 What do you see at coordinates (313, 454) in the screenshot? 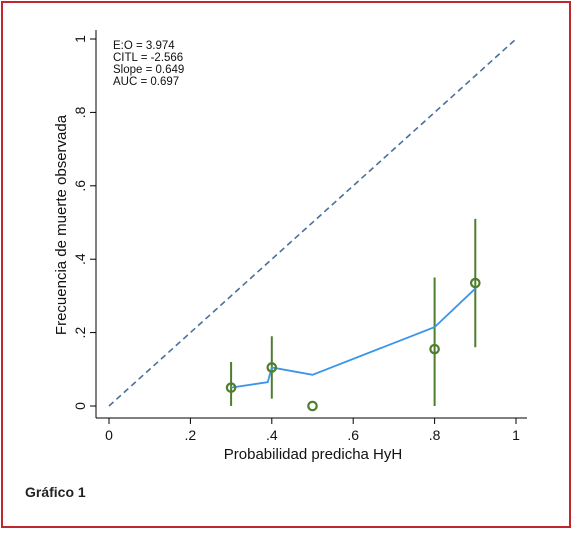
I see `x-axis-label: Probabilidad predicha HyH` at bounding box center [313, 454].